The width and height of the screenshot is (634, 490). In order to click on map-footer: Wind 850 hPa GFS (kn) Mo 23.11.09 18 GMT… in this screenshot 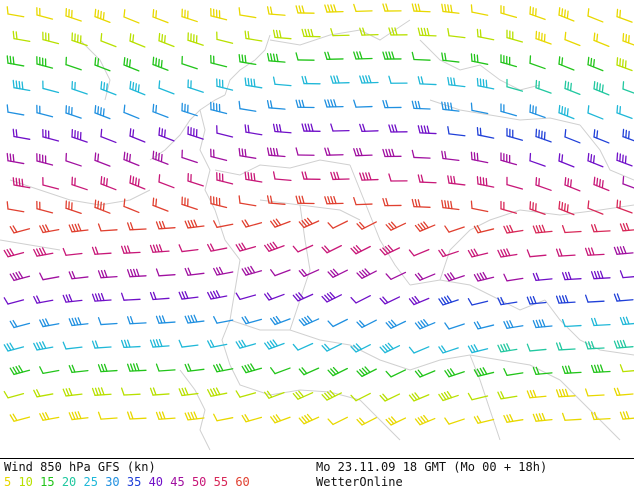, I will do `click(317, 474)`.